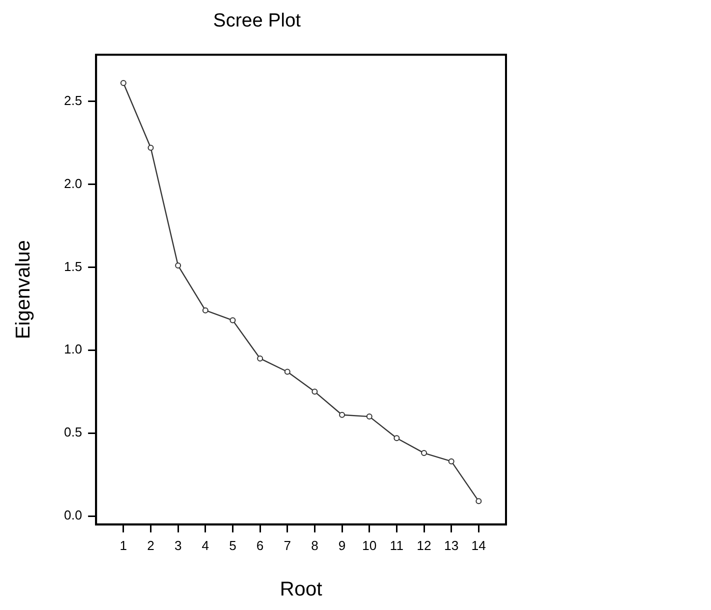  I want to click on y-tick-label: 2.0, so click(73, 183).